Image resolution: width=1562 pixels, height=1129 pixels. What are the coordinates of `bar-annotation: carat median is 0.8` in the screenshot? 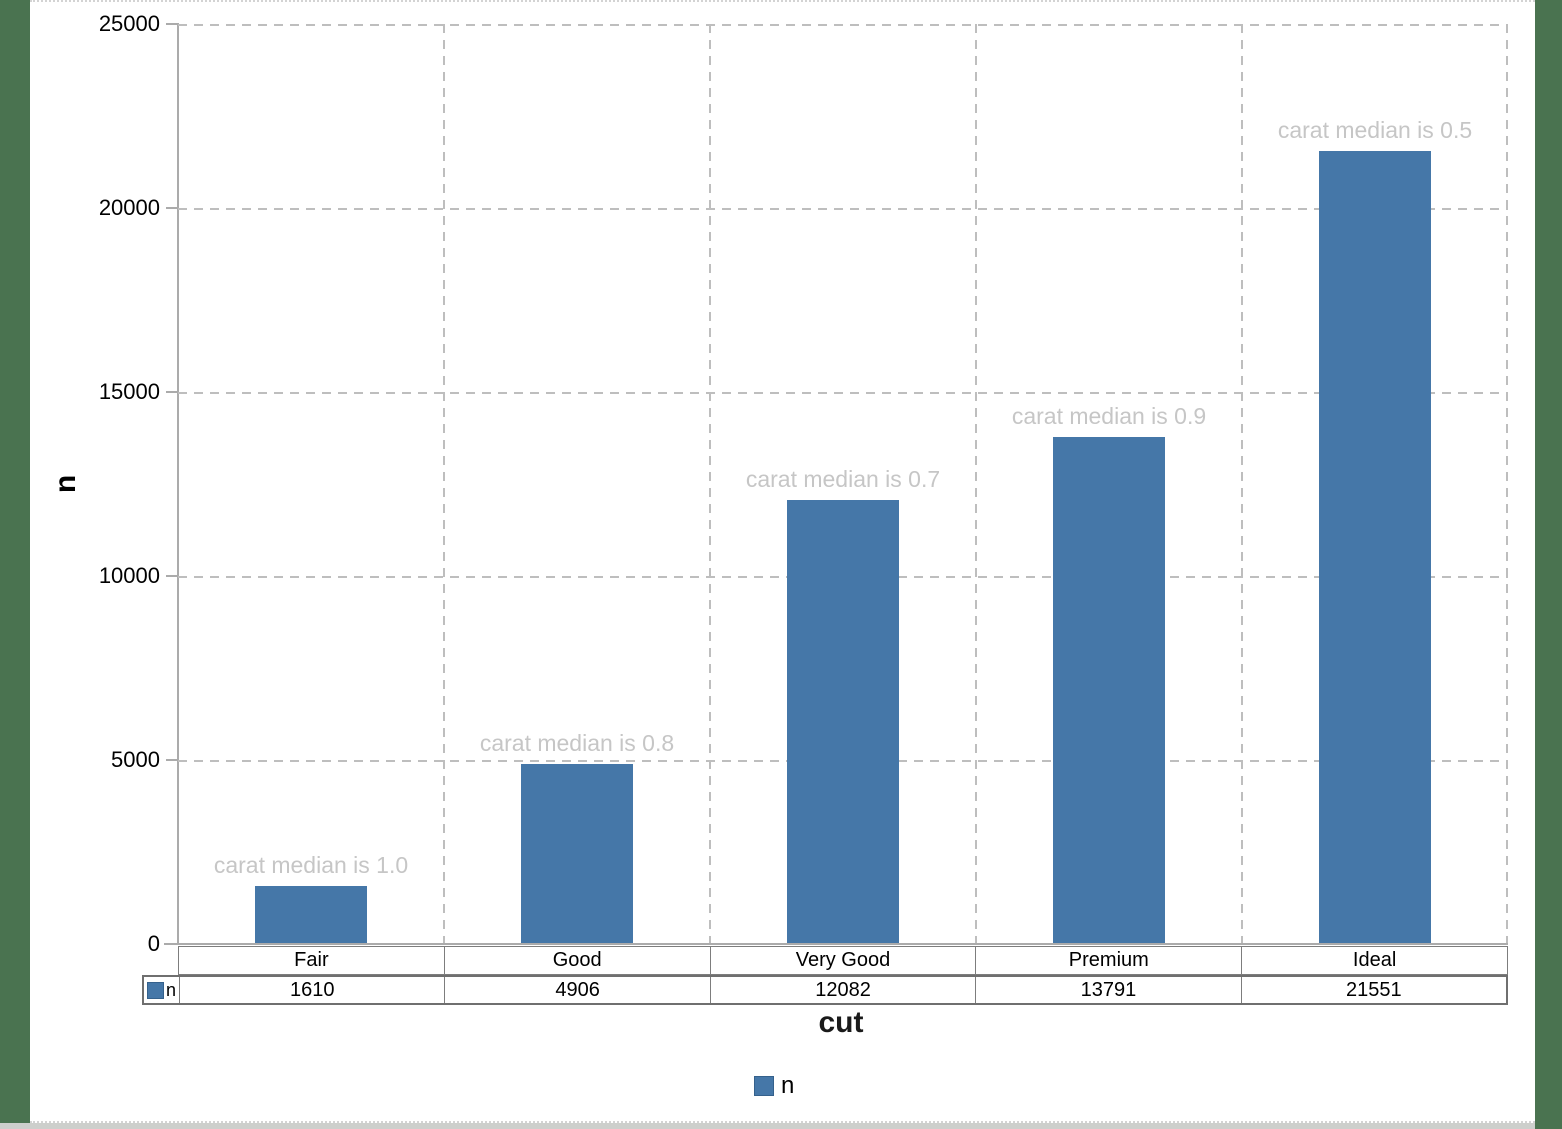 It's located at (577, 743).